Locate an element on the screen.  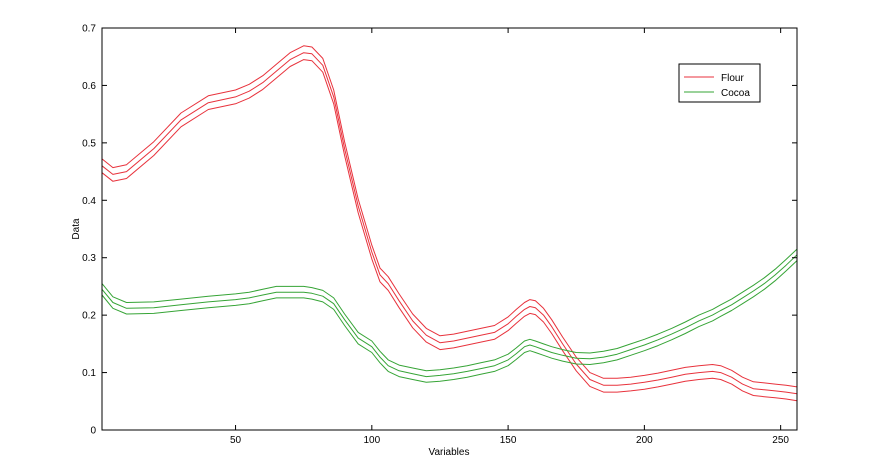
y-axis-label: Data is located at coordinates (76, 229).